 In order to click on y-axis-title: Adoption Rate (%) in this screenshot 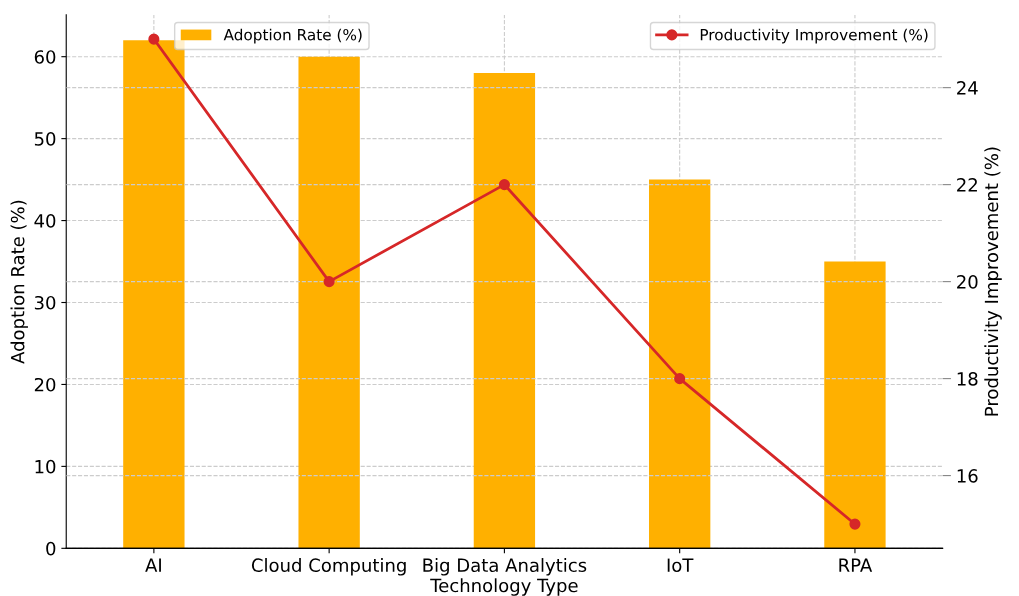, I will do `click(19, 282)`.